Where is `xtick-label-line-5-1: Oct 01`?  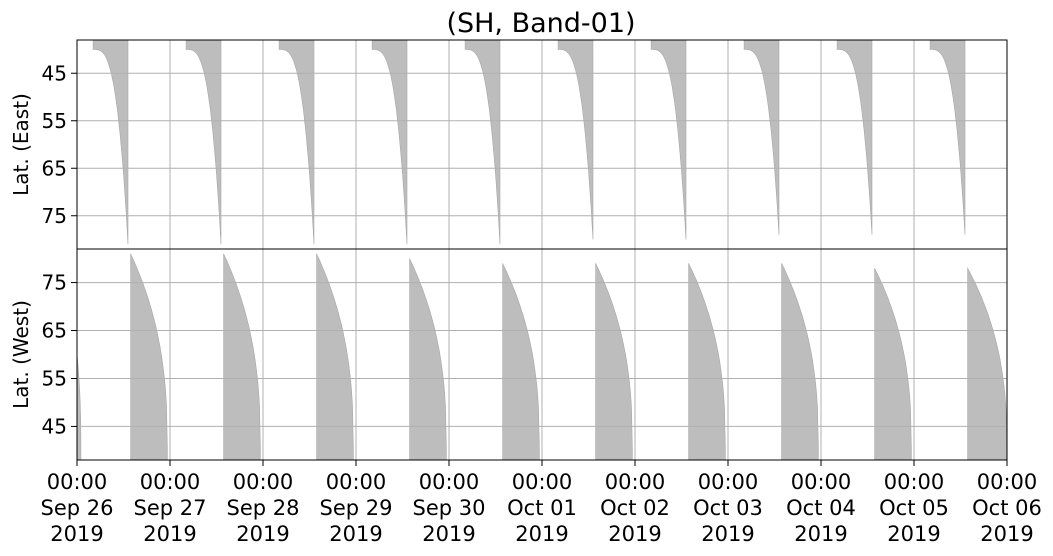 xtick-label-line-5-1: Oct 01 is located at coordinates (542, 508).